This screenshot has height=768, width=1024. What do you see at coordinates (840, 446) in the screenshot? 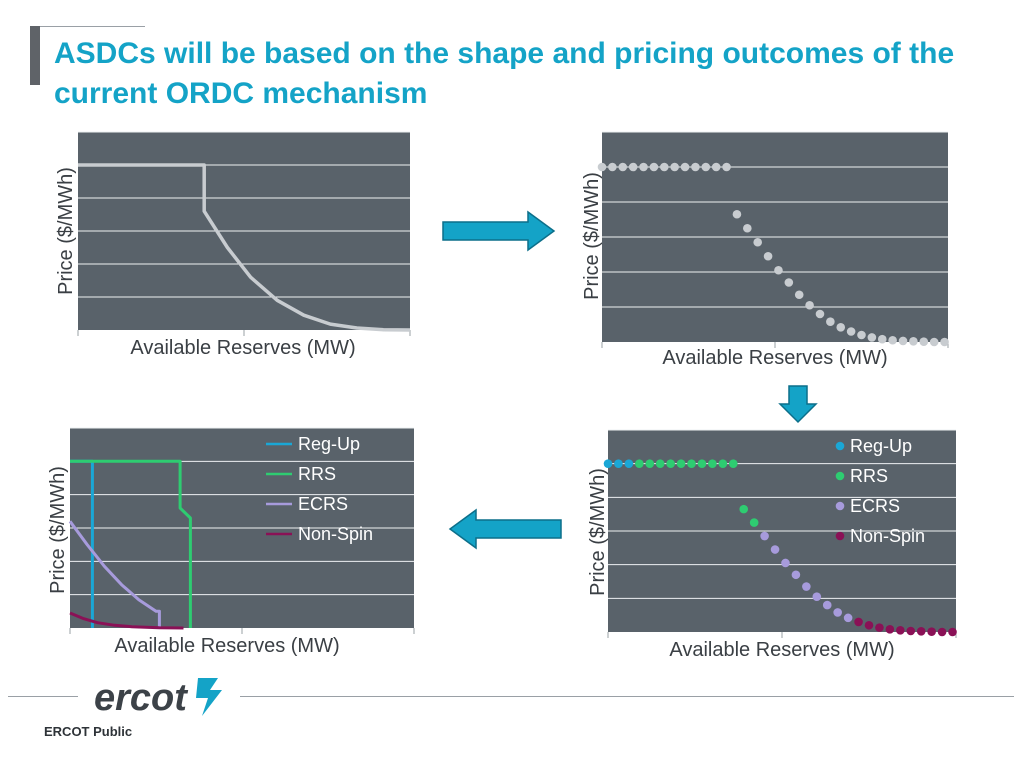
I see `legend-marker-reg-up` at bounding box center [840, 446].